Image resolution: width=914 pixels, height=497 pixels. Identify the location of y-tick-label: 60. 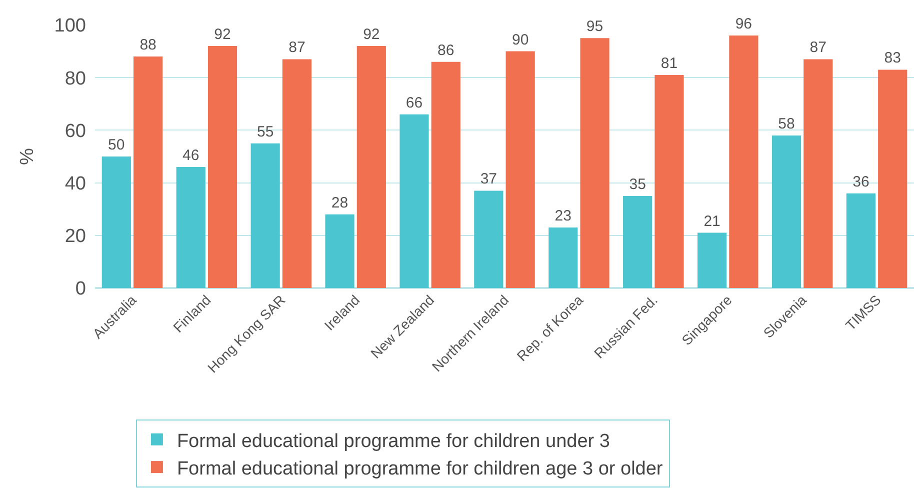
(75, 131).